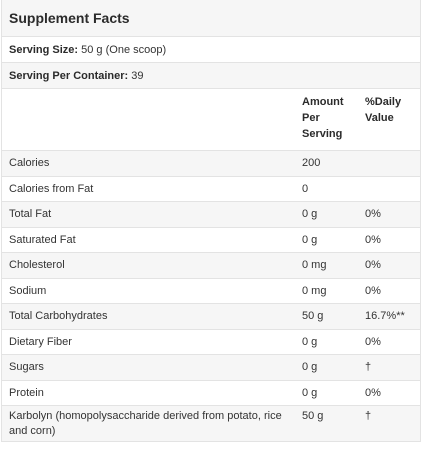 This screenshot has height=450, width=422. I want to click on nutrient-name: Cholesterol, so click(37, 265).